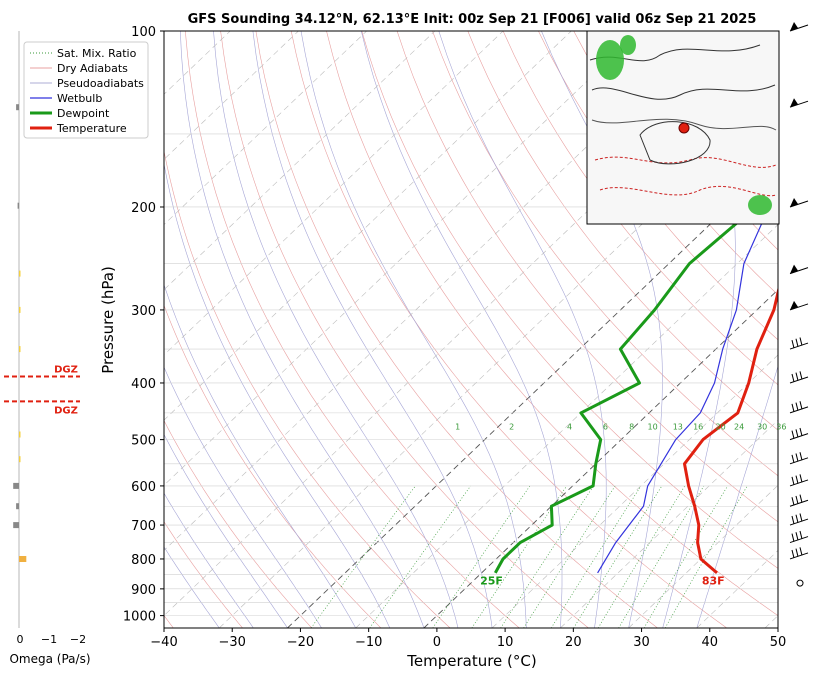  What do you see at coordinates (653, 426) in the screenshot?
I see `mixing-ratio-label: 10` at bounding box center [653, 426].